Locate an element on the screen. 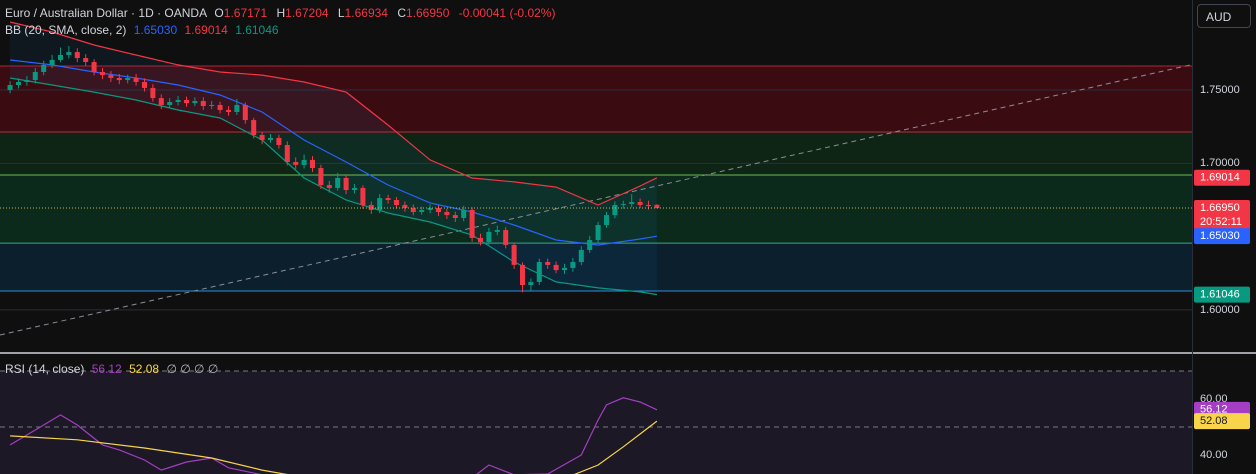 This screenshot has height=474, width=1256. rsi-badge-label: 56.12 is located at coordinates (1214, 410).